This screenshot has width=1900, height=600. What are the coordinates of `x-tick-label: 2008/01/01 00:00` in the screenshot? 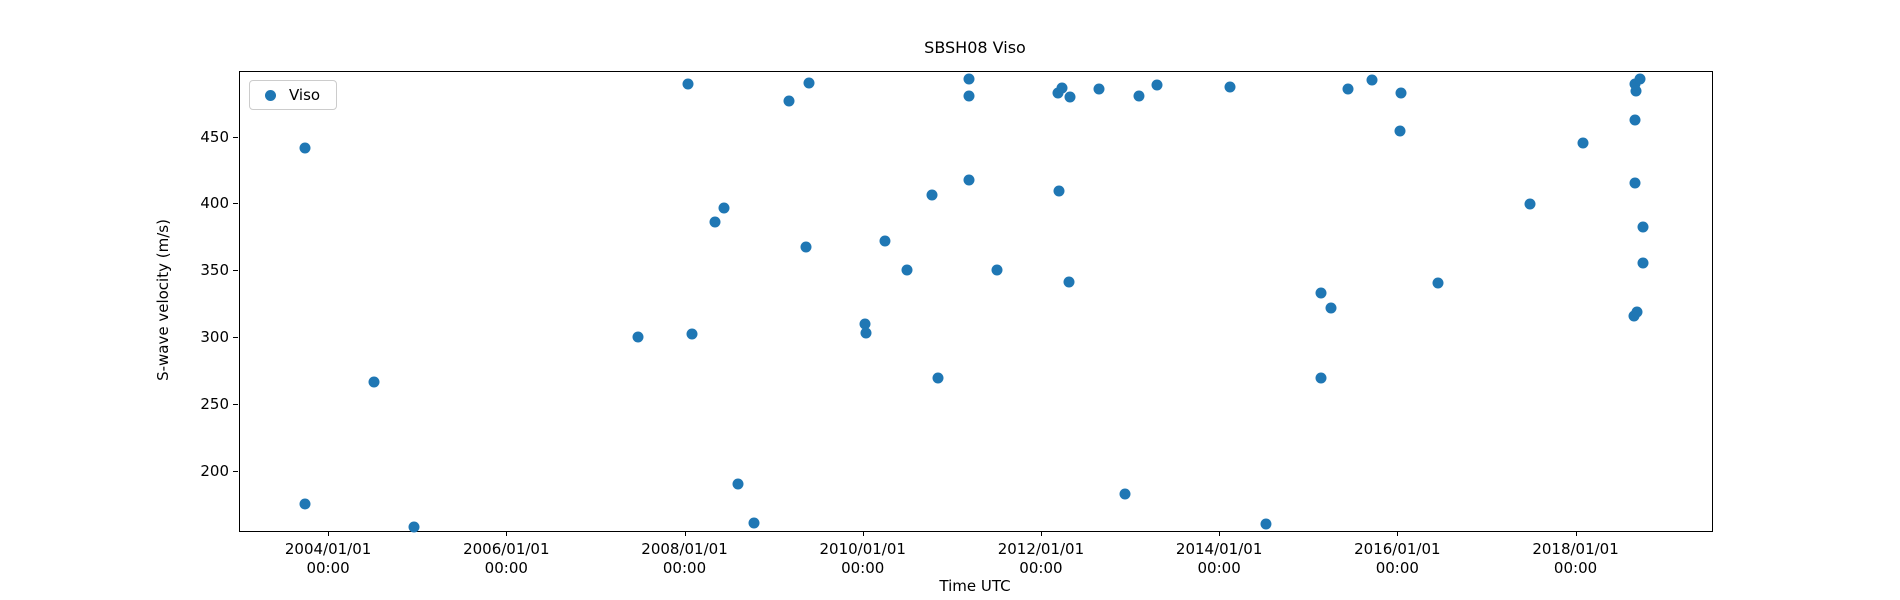 It's located at (684, 558).